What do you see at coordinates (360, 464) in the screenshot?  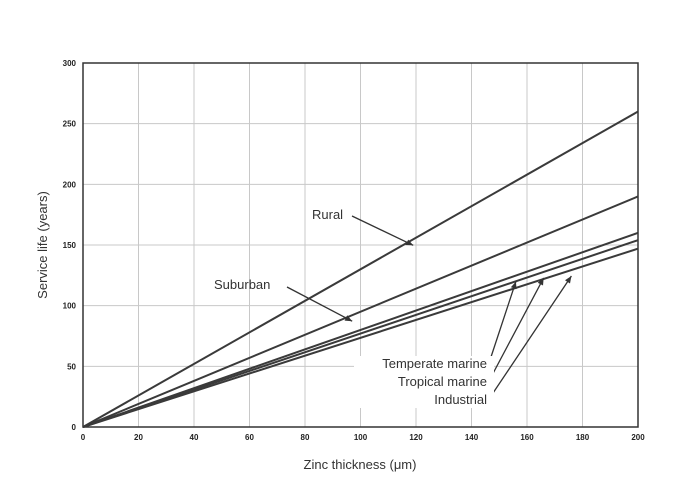 I see `x-axis-label: Zinc thickness (μm)` at bounding box center [360, 464].